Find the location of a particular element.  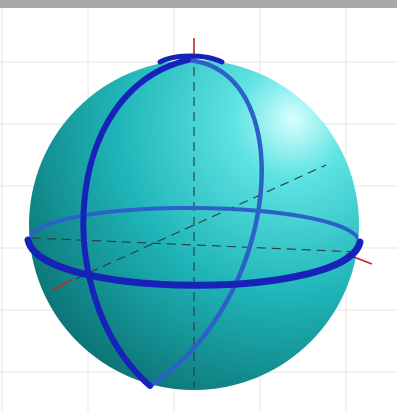

equator-back-arc is located at coordinates (194, 224).